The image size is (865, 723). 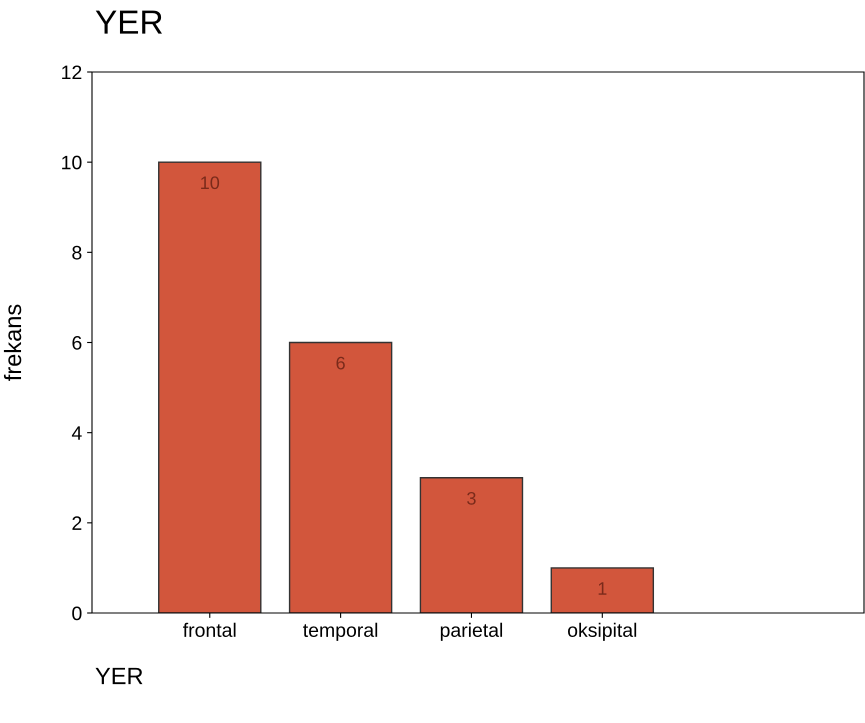 I want to click on y-tick-label: 10, so click(x=72, y=163).